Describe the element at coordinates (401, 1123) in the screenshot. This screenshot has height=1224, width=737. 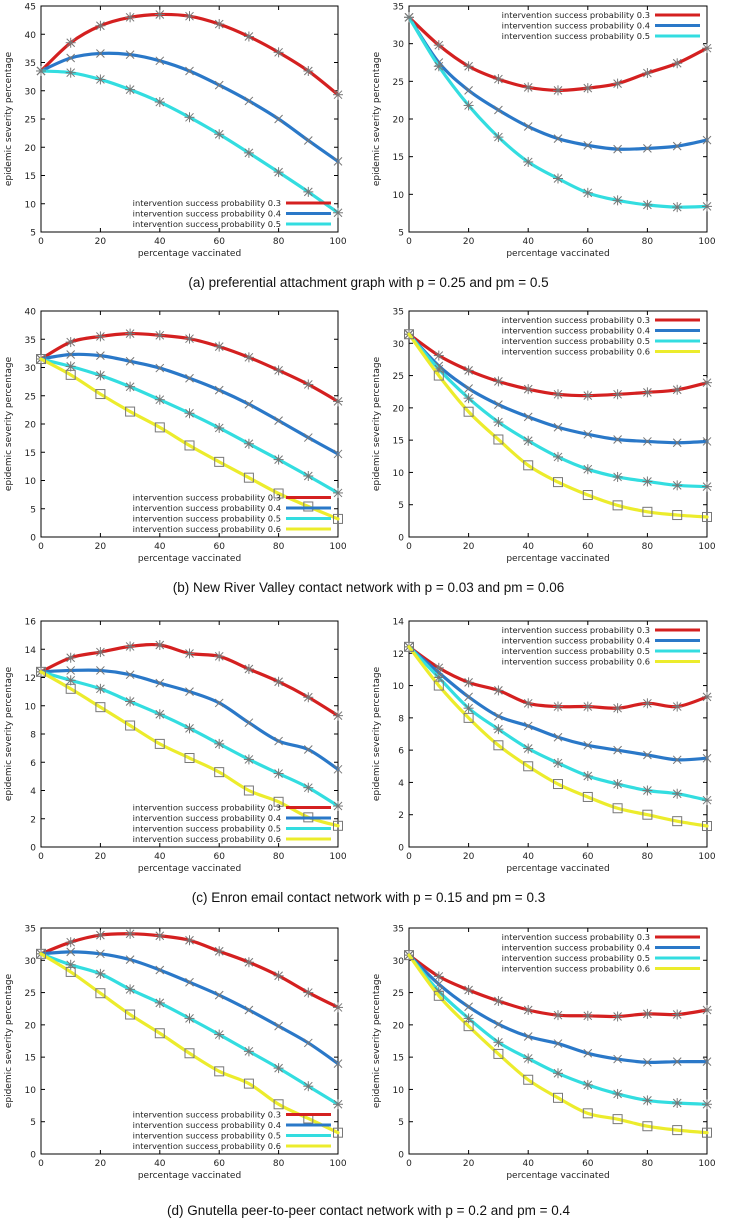
I see `y-tick-label: 5` at that location.